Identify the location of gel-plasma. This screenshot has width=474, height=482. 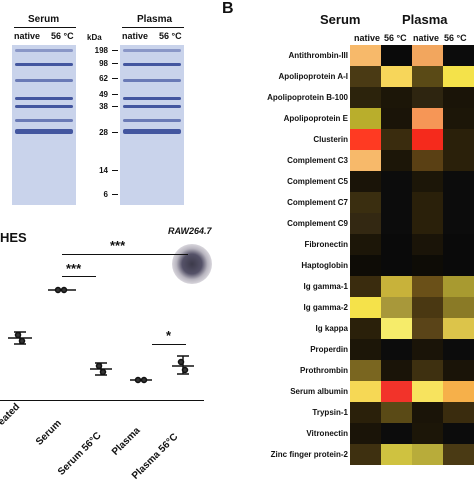
(152, 125).